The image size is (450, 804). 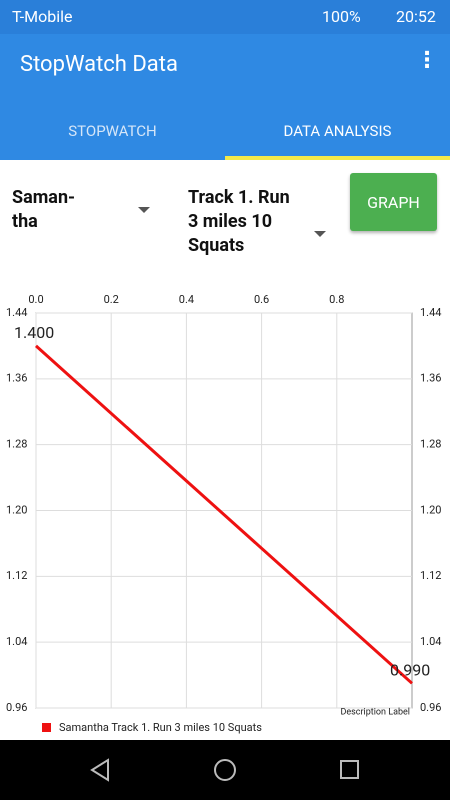 I want to click on x-tick-label: 0.8, so click(x=336, y=299).